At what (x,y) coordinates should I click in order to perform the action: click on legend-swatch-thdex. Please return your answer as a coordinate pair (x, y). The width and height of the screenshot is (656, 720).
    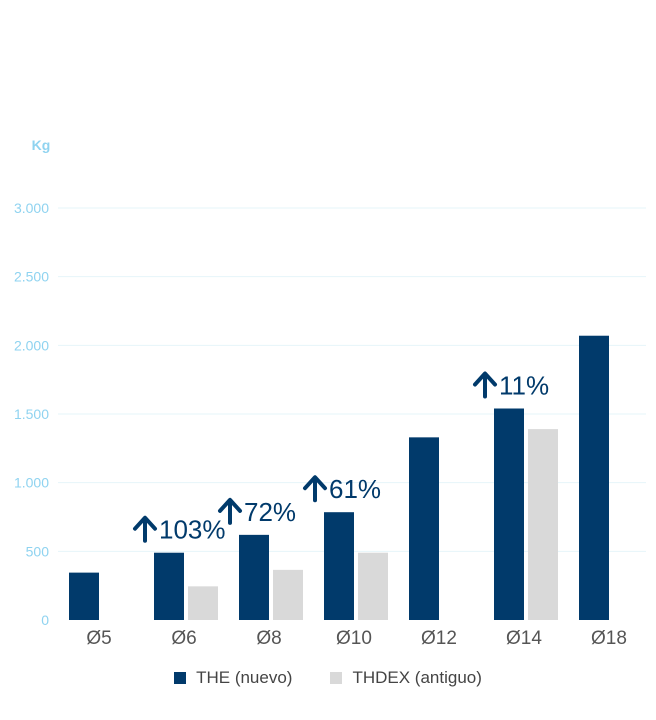
    Looking at the image, I should click on (336, 678).